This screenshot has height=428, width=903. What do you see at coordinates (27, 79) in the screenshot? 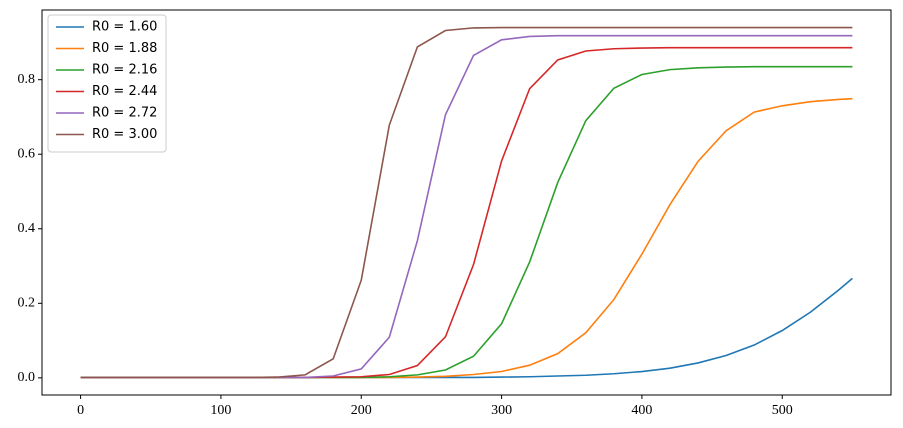
I see `y-tick-label: 0.8` at bounding box center [27, 79].